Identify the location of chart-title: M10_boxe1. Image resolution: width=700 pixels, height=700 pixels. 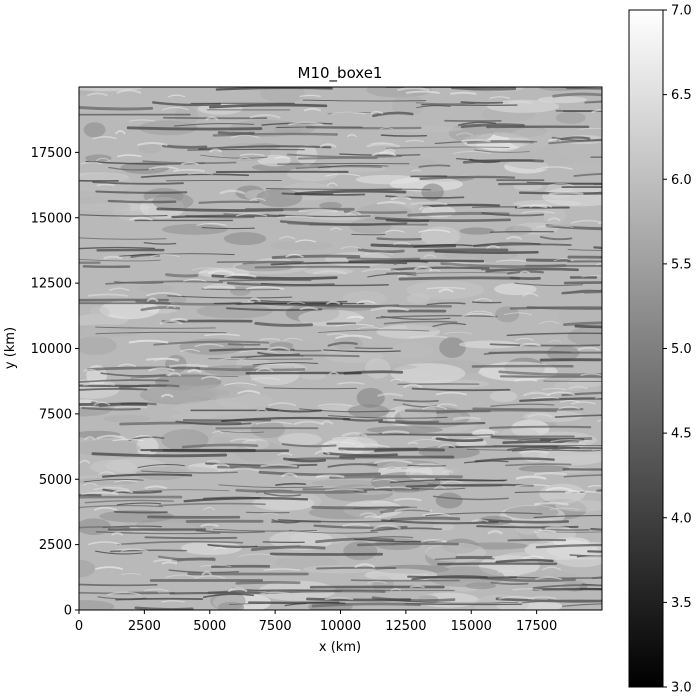
(340, 73).